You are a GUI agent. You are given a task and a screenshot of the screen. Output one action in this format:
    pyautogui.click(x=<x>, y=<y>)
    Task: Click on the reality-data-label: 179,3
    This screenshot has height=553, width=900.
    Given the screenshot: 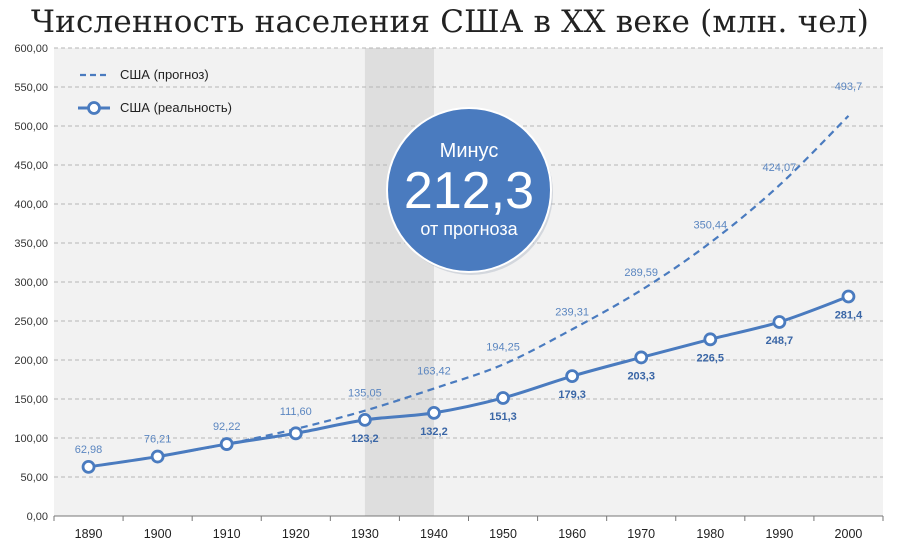 What is the action you would take?
    pyautogui.click(x=572, y=395)
    